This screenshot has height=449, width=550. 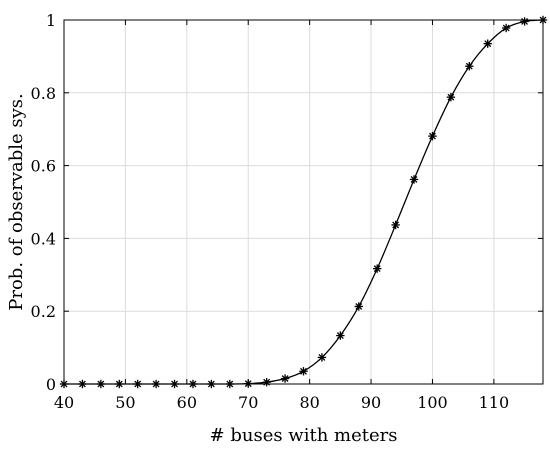 I want to click on y-tick-label: 0.8, so click(x=43, y=93).